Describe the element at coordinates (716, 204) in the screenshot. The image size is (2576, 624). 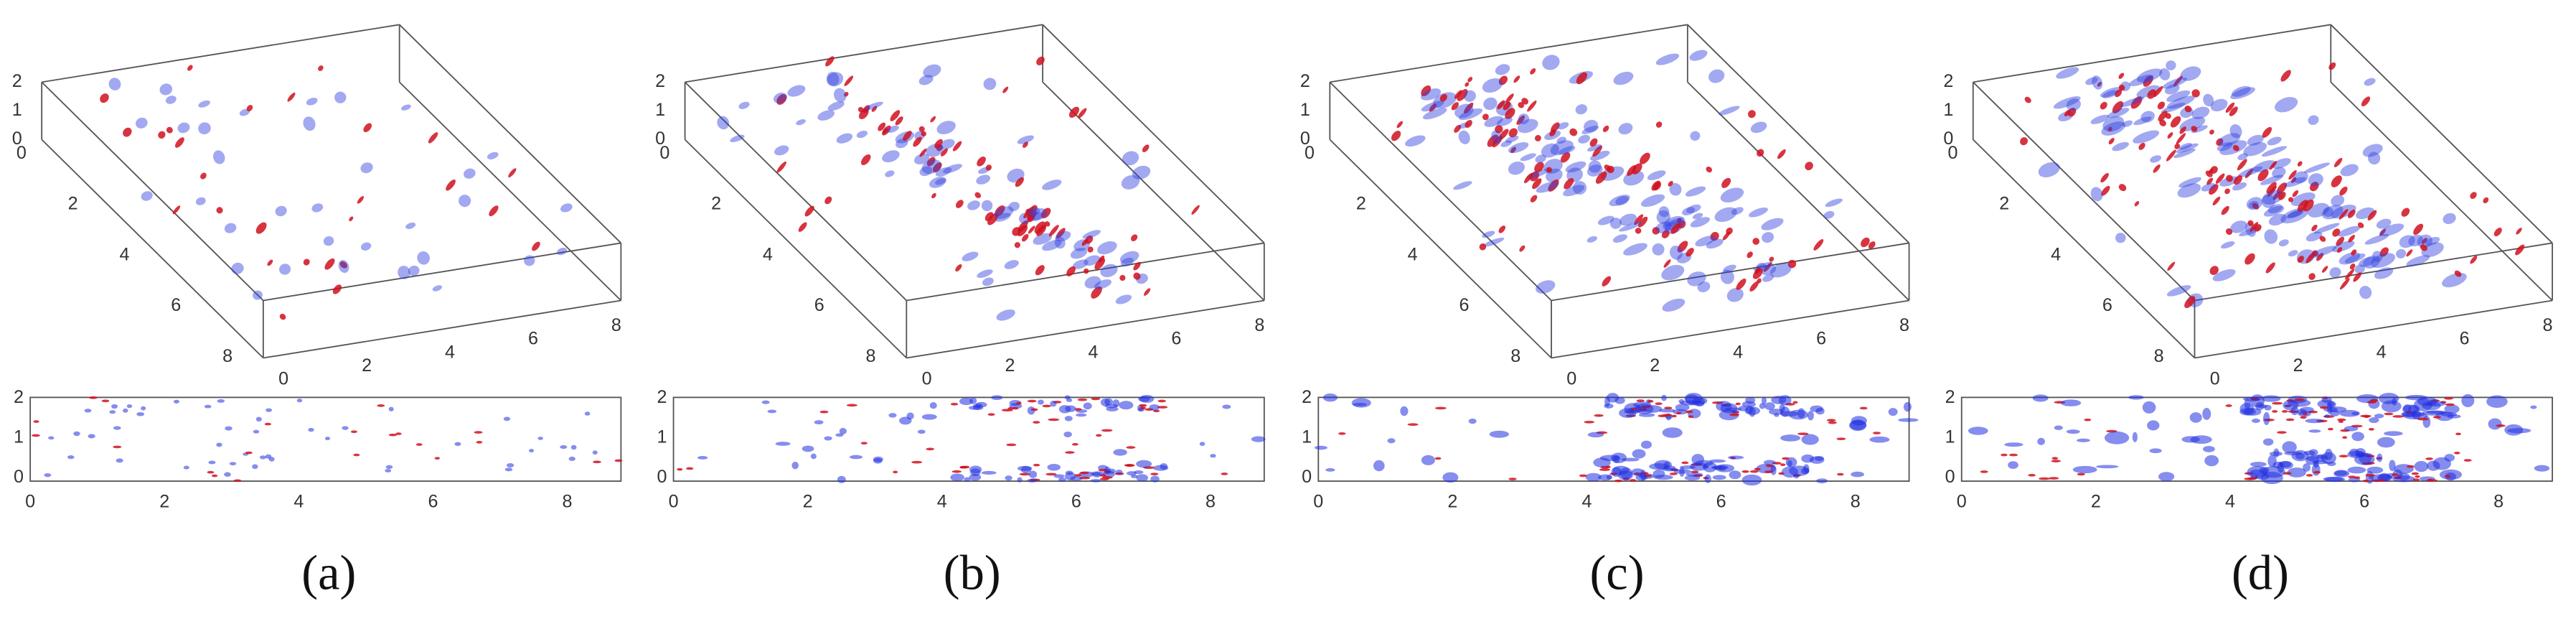
I see `depth-tick-label: 2` at that location.